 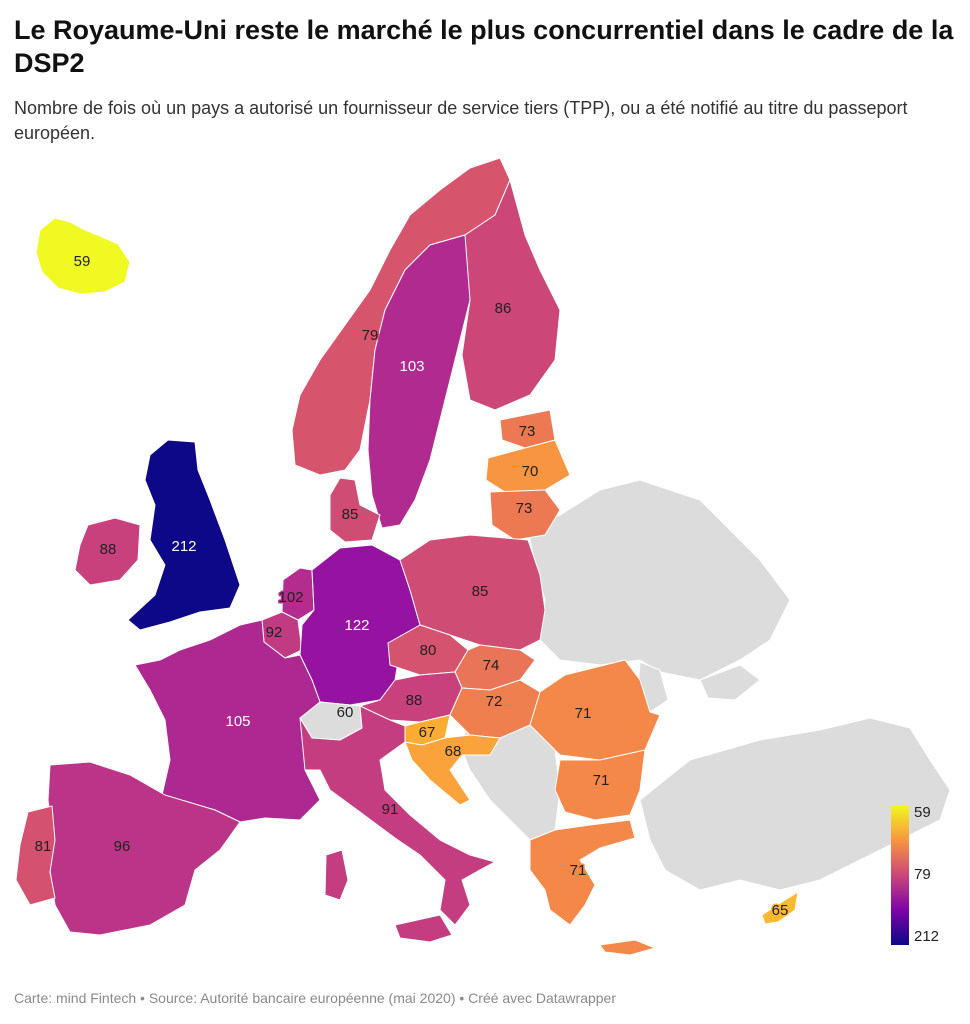 I want to click on country-ireland, so click(x=107, y=551).